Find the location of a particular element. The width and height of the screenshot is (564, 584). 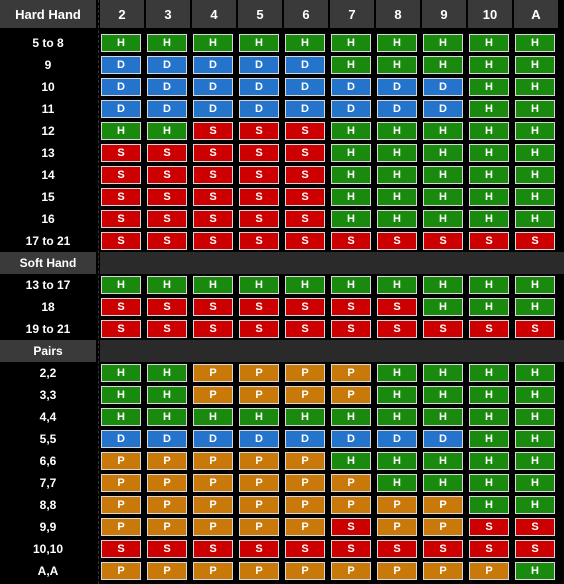

row-label: 10 is located at coordinates (48, 87).